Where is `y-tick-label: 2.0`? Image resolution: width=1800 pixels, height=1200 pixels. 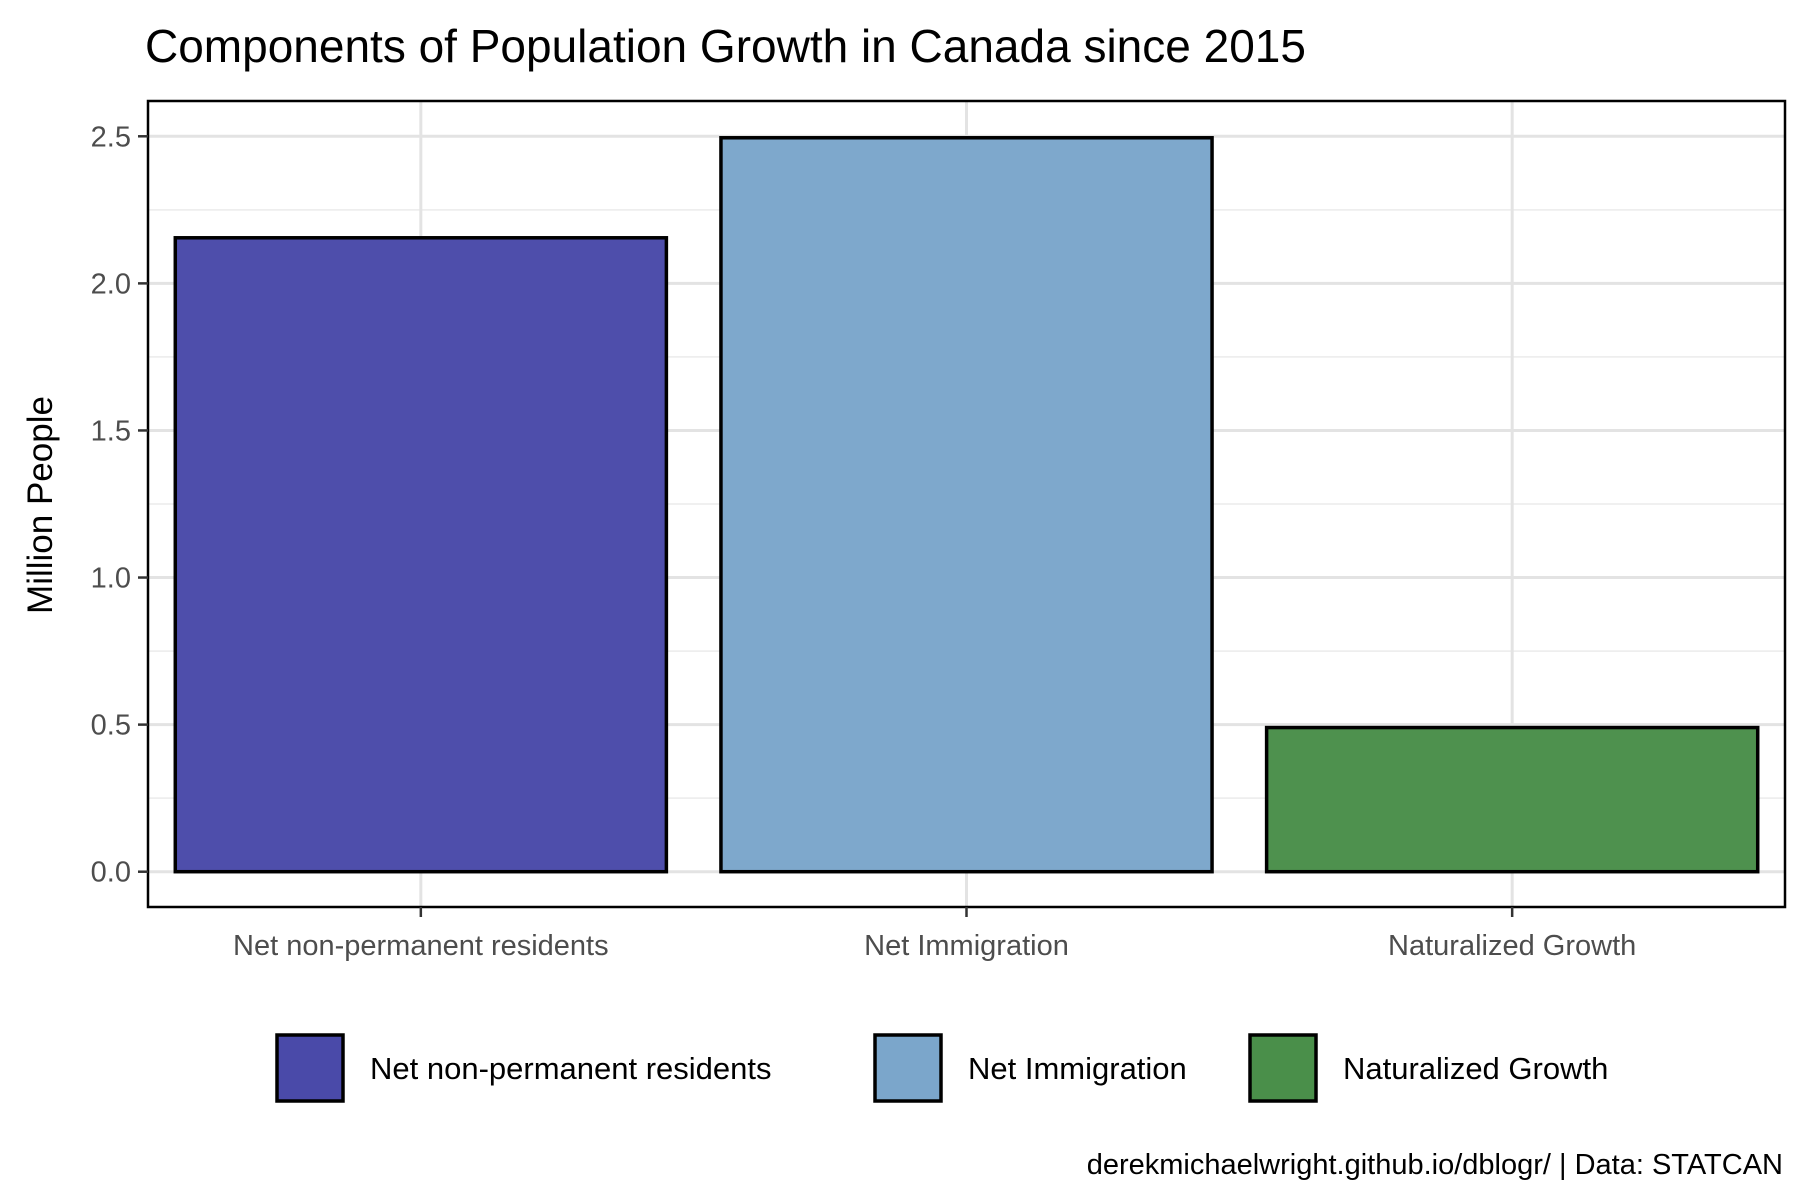
y-tick-label: 2.0 is located at coordinates (111, 284).